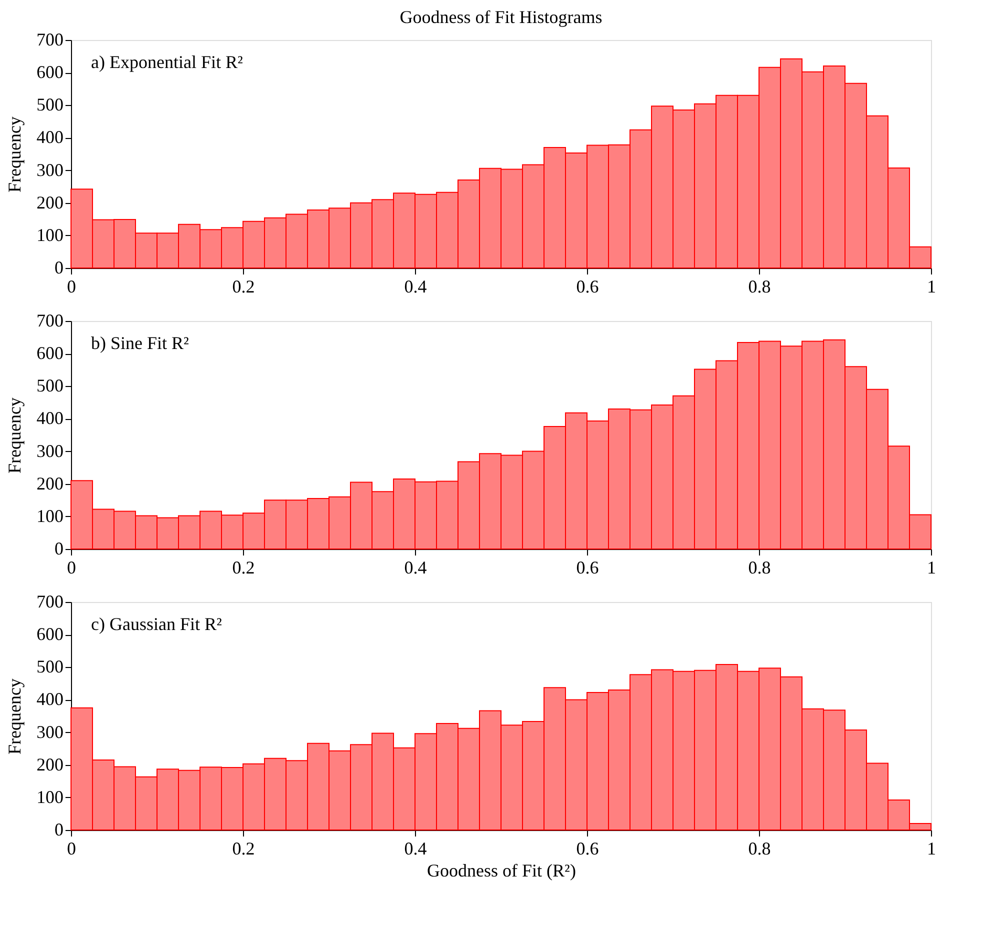  Describe the element at coordinates (167, 62) in the screenshot. I see `annotation: a) Exponential Fit R²` at that location.